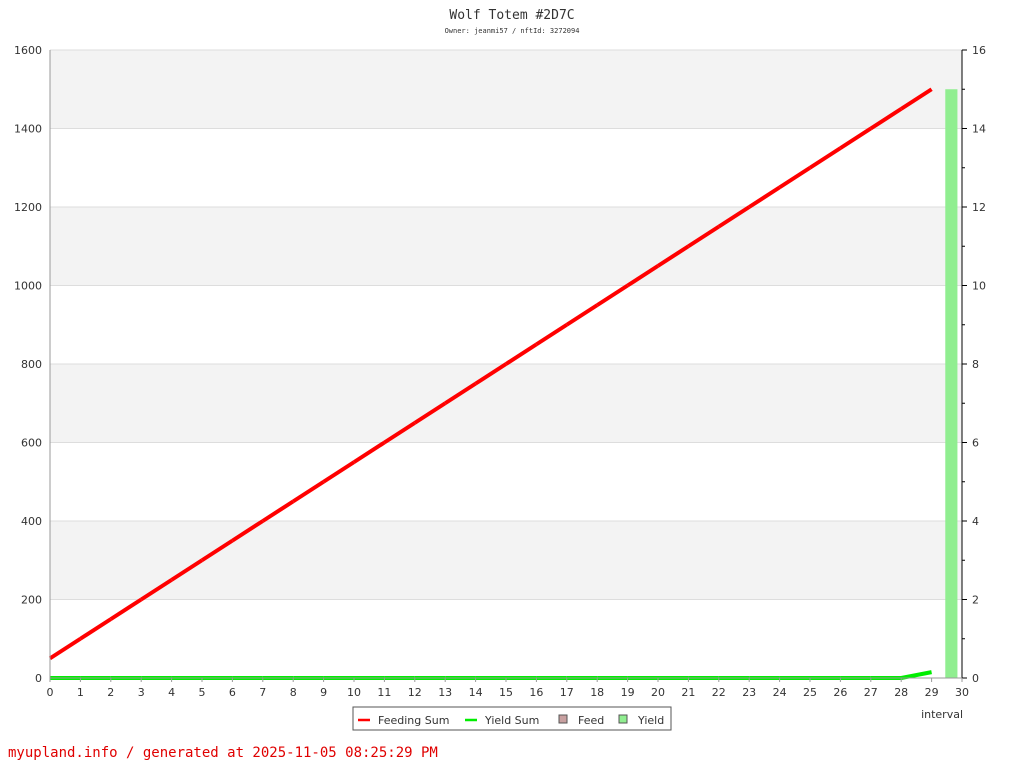  What do you see at coordinates (780, 692) in the screenshot?
I see `x-tick-label: 24` at bounding box center [780, 692].